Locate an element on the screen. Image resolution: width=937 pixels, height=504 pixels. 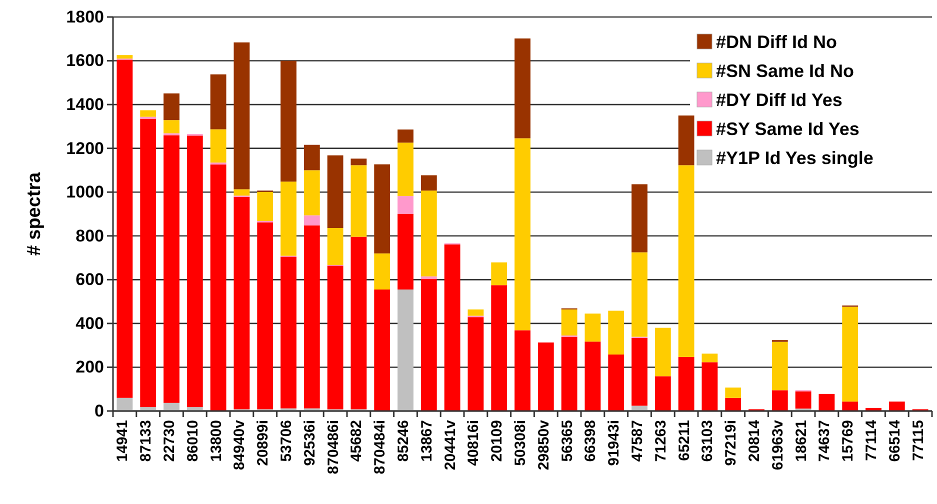
y-tick-label: 1800 is located at coordinates (85, 16).